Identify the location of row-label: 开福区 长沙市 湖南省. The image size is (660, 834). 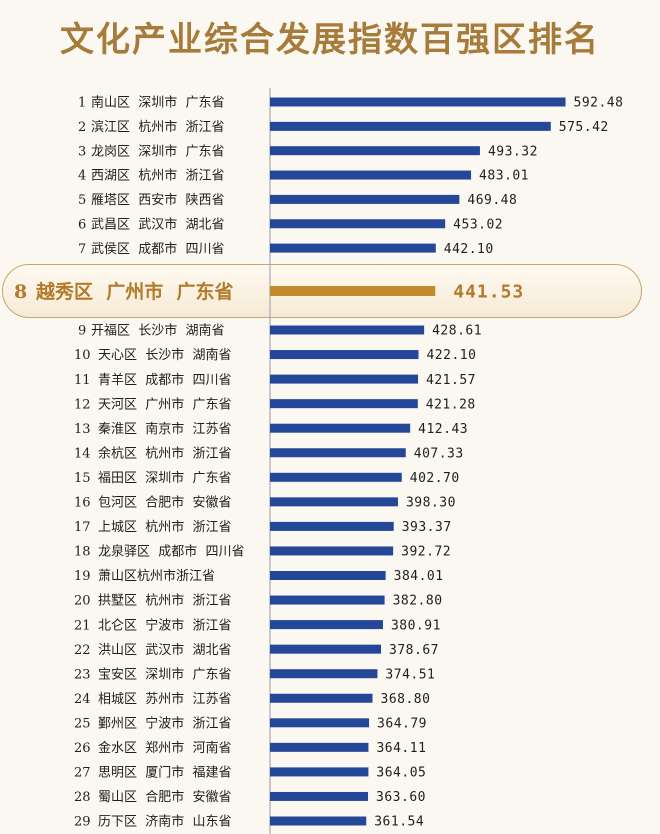
(158, 331).